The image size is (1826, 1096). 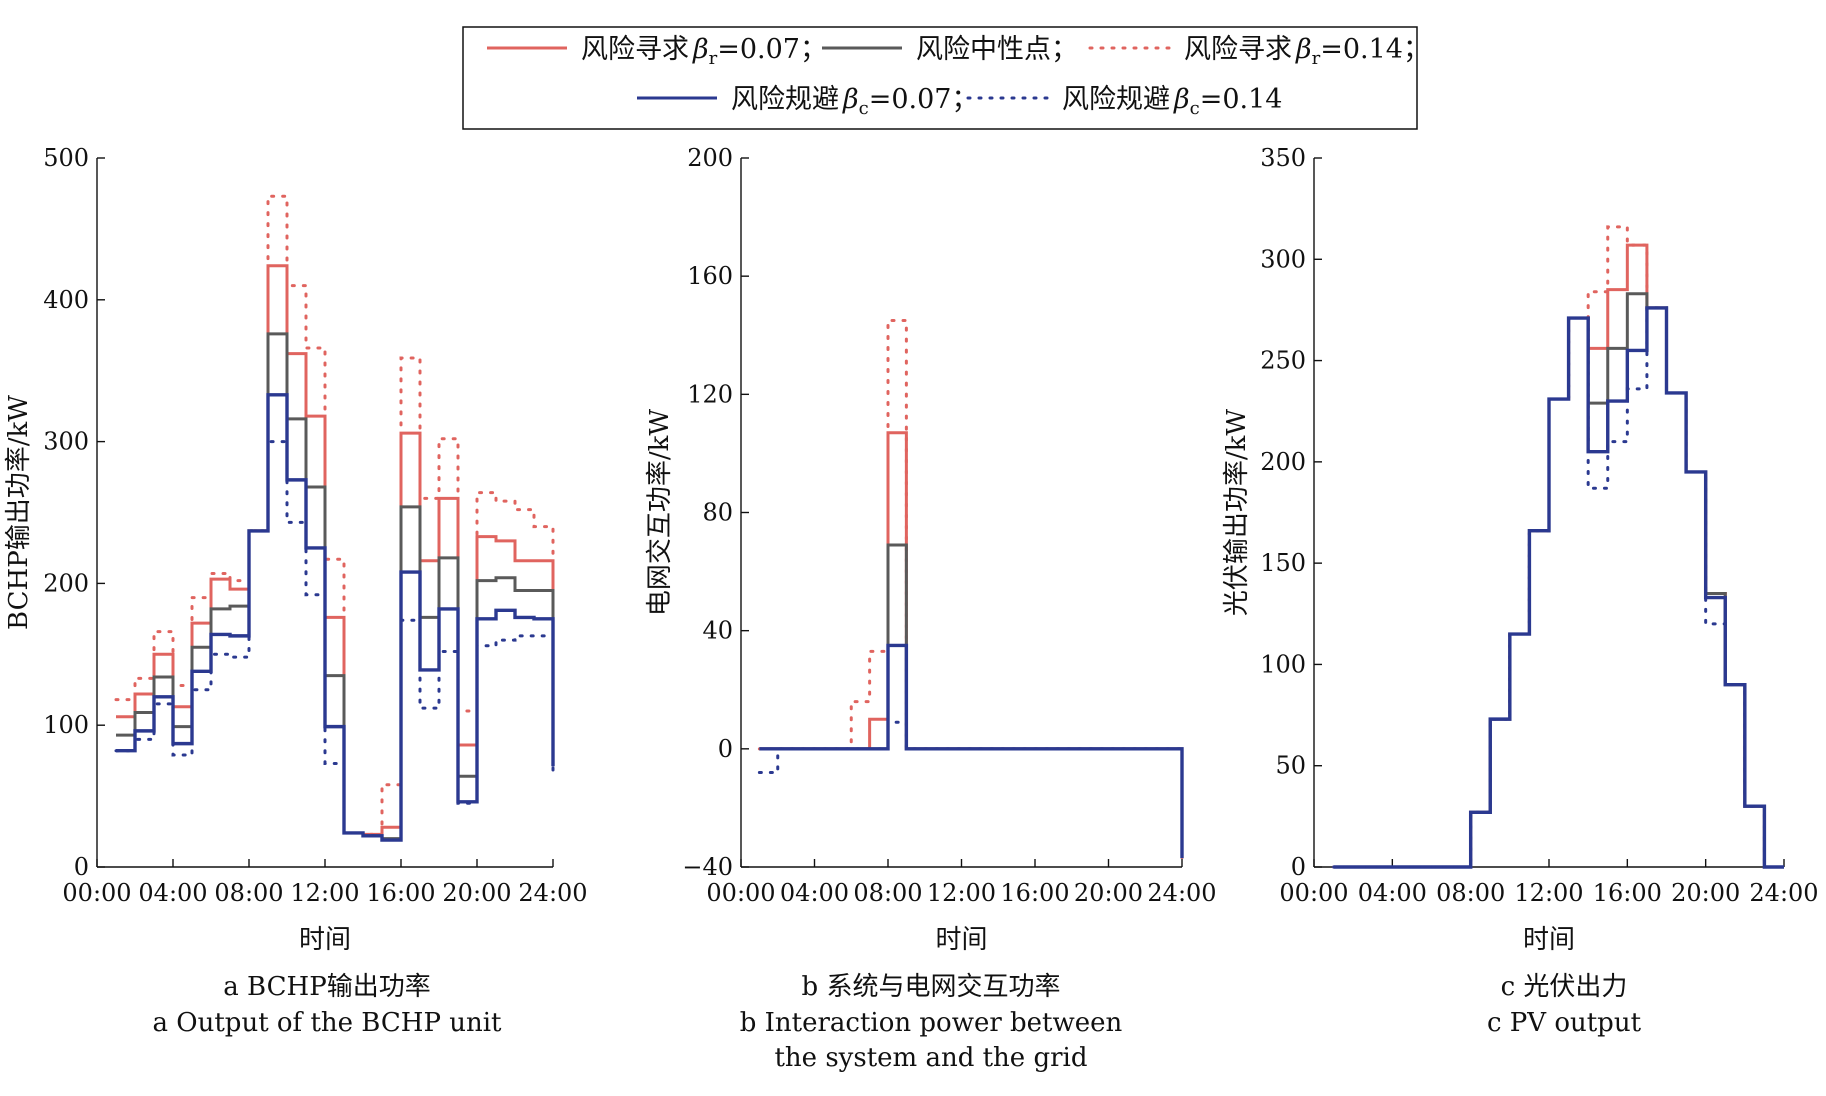 What do you see at coordinates (940, 78) in the screenshot?
I see `legend-box` at bounding box center [940, 78].